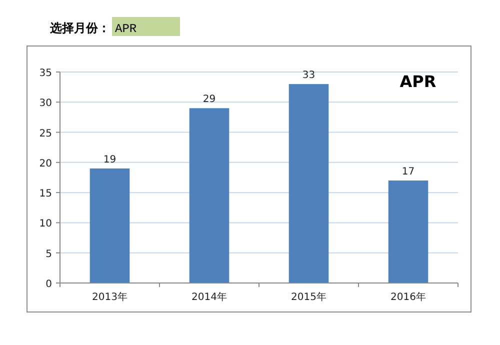 The width and height of the screenshot is (500, 345). Describe the element at coordinates (418, 81) in the screenshot. I see `chart-title: APR` at that location.